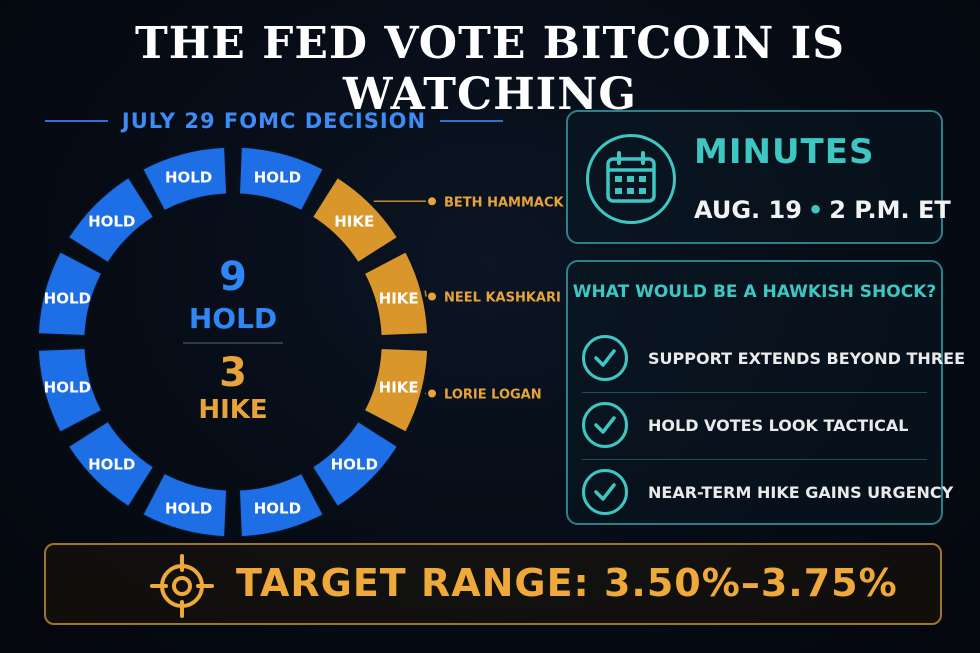 The width and height of the screenshot is (980, 653). I want to click on hike-voter-name: BETH HAMMACK, so click(504, 202).